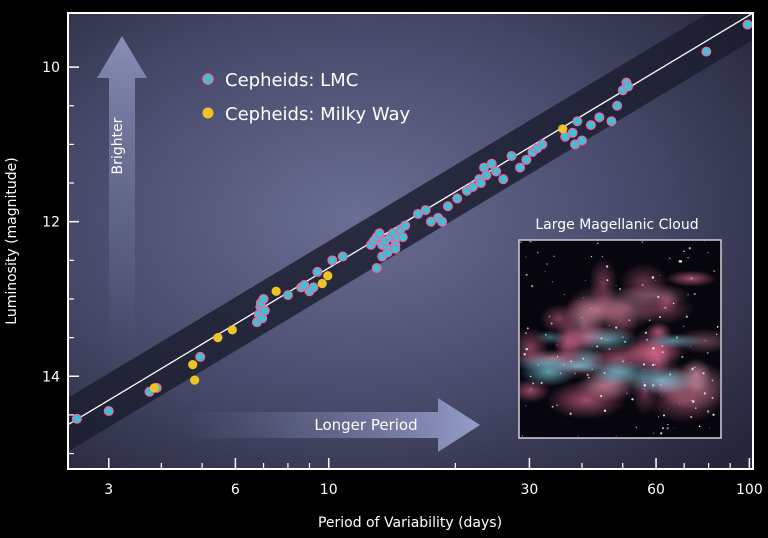 The height and width of the screenshot is (538, 768). What do you see at coordinates (208, 79) in the screenshot?
I see `legend-lmc-marker` at bounding box center [208, 79].